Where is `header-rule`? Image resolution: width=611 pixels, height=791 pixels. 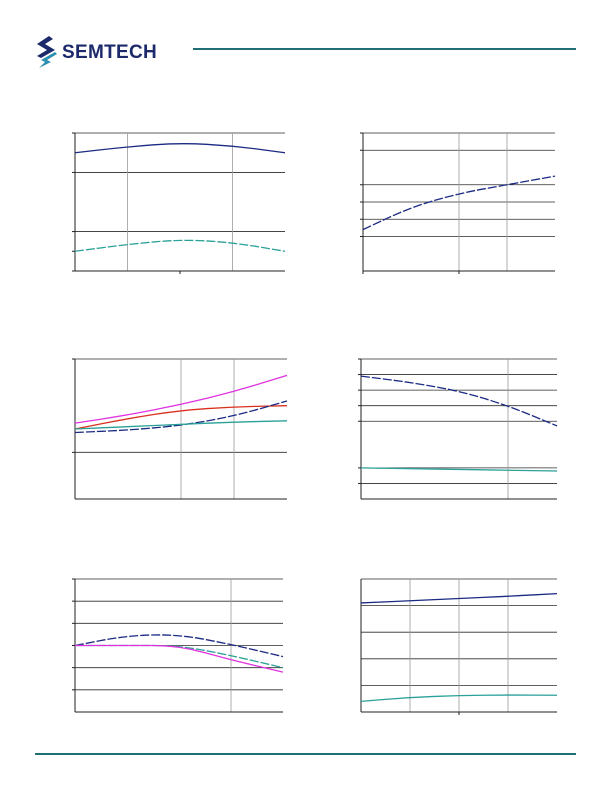
header-rule is located at coordinates (384, 49).